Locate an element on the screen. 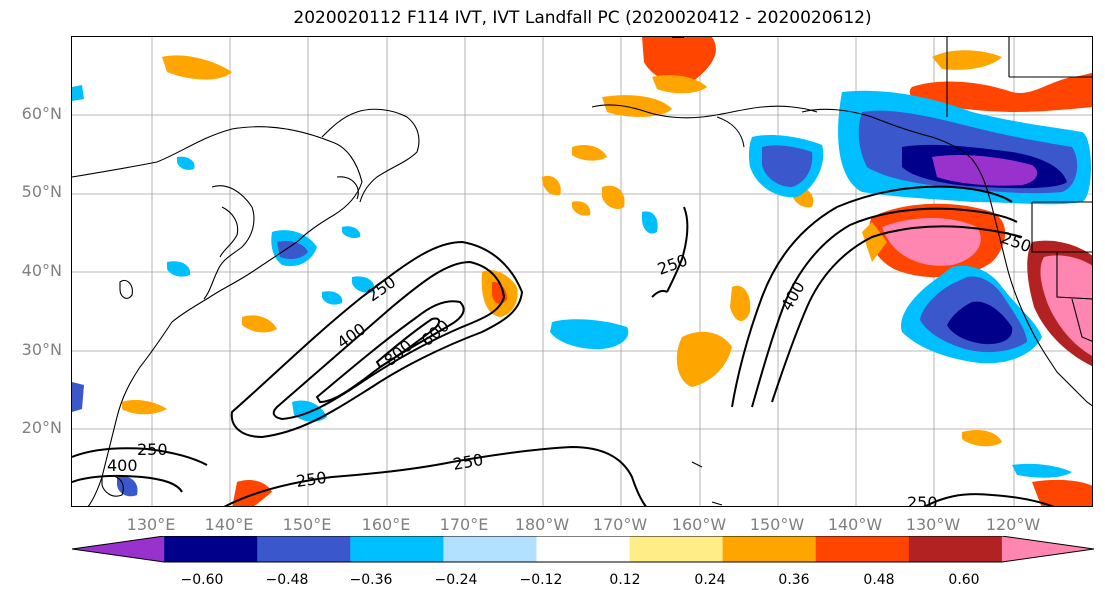  colorbar-tick: 0.60 is located at coordinates (964, 580).